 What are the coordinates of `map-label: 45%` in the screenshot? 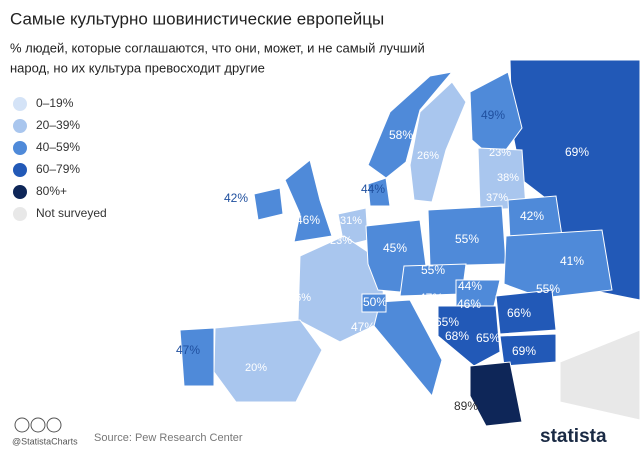 It's located at (395, 248).